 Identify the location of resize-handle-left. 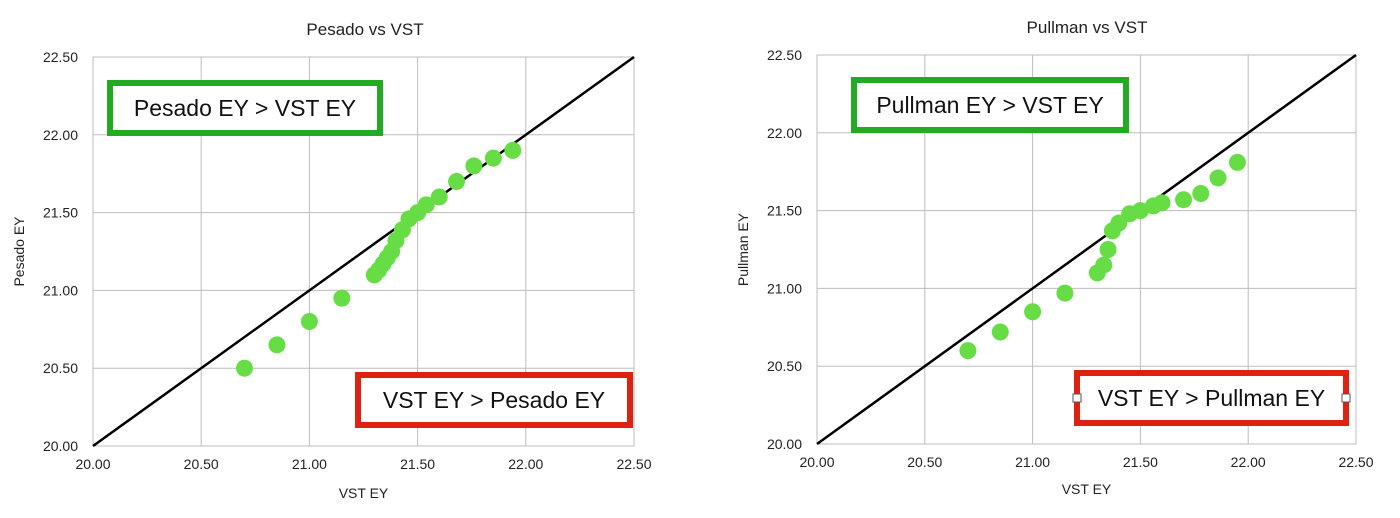
(1077, 398).